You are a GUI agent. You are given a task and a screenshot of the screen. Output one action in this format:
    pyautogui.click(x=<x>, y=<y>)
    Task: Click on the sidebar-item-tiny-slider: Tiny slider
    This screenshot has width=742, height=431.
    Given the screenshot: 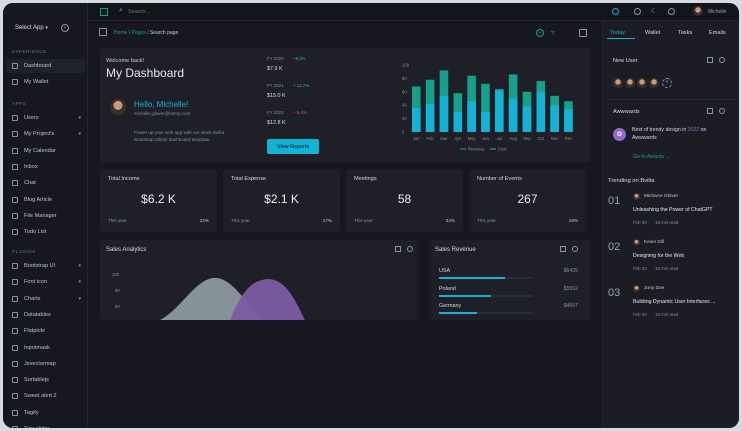 What is the action you would take?
    pyautogui.click(x=46, y=425)
    